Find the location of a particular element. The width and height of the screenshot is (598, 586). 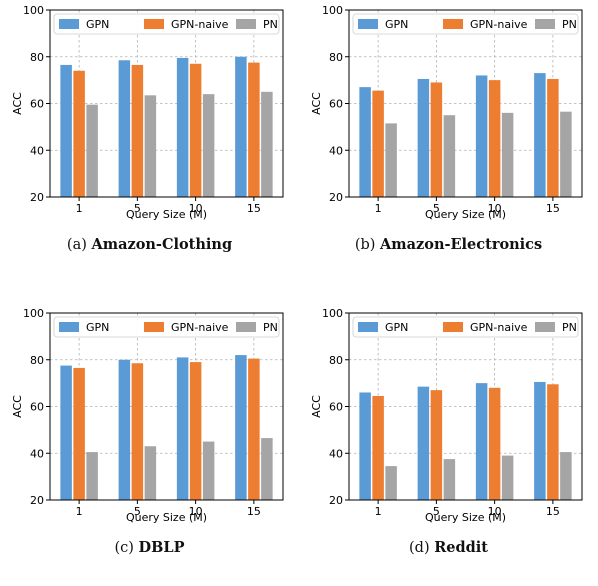

caption-prefix: (d) is located at coordinates (419, 548).